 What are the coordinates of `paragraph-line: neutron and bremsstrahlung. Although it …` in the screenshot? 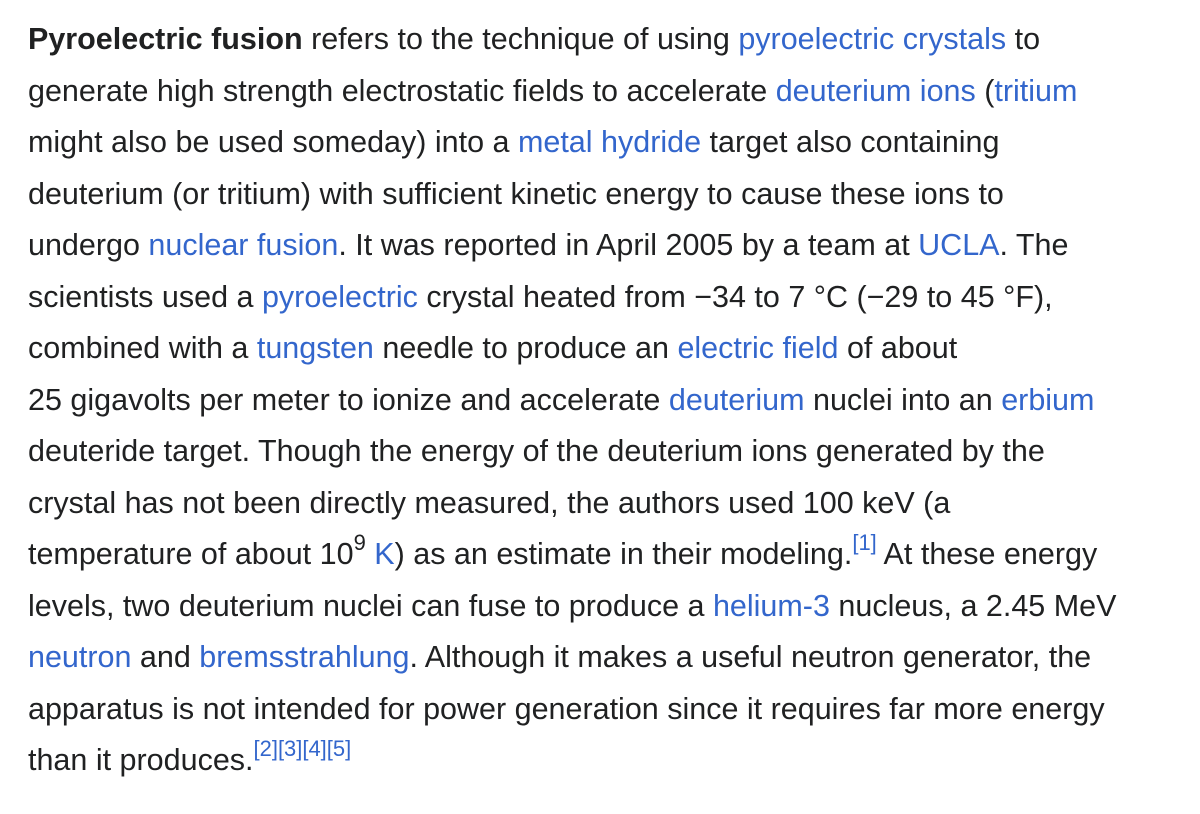 It's located at (607, 658).